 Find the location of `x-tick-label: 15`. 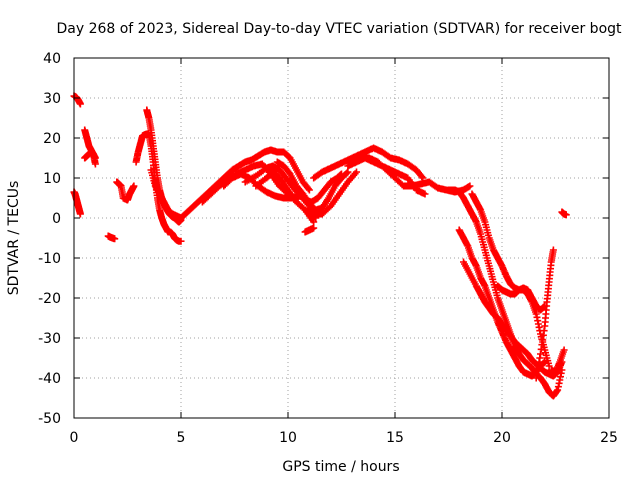

x-tick-label: 15 is located at coordinates (395, 438).